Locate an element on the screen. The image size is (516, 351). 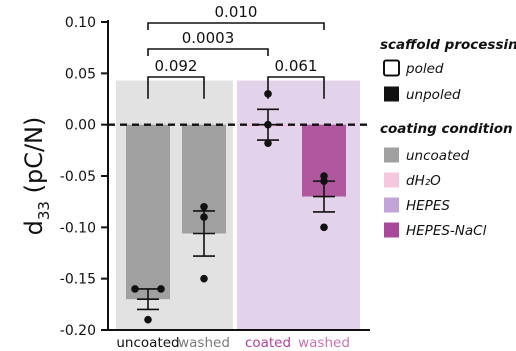
legend-title: coating condition is located at coordinates (446, 129).